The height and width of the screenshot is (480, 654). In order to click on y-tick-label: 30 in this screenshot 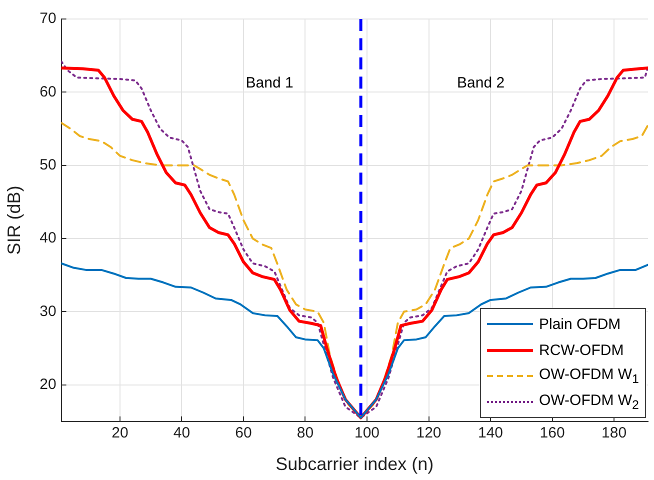, I will do `click(48, 311)`.